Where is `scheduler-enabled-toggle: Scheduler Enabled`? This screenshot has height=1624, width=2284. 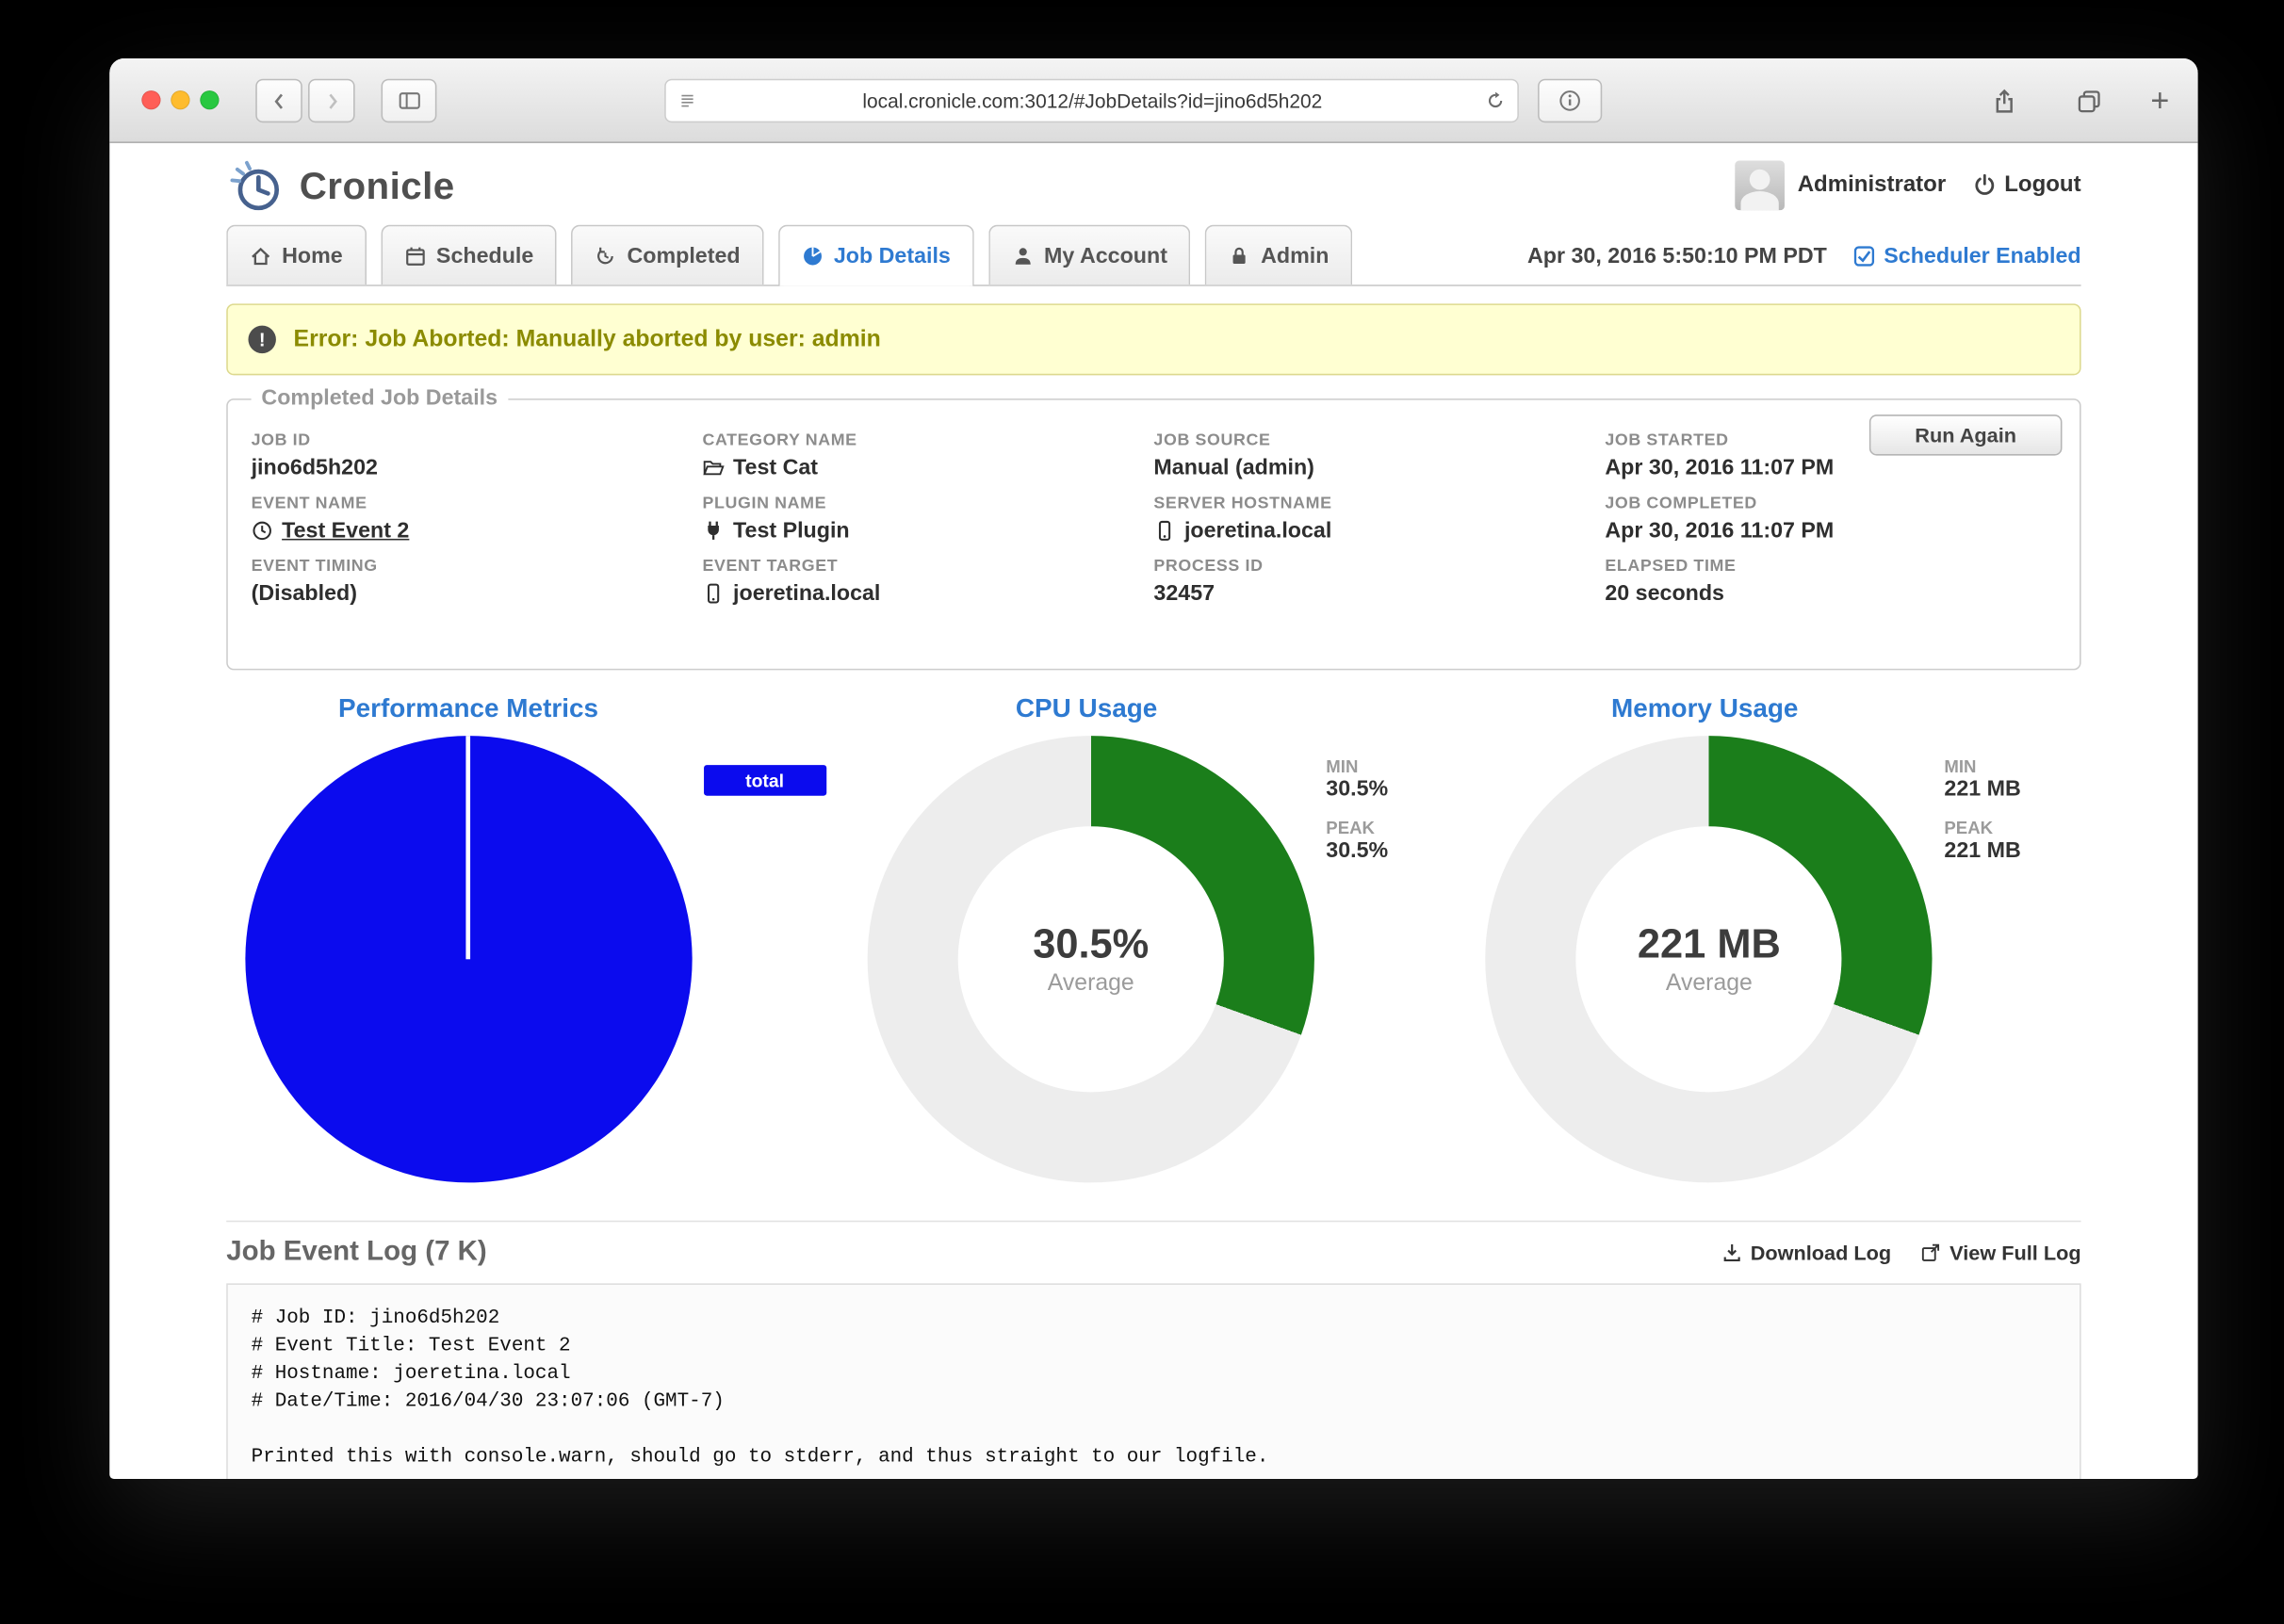
scheduler-enabled-toggle: Scheduler Enabled is located at coordinates (1967, 256).